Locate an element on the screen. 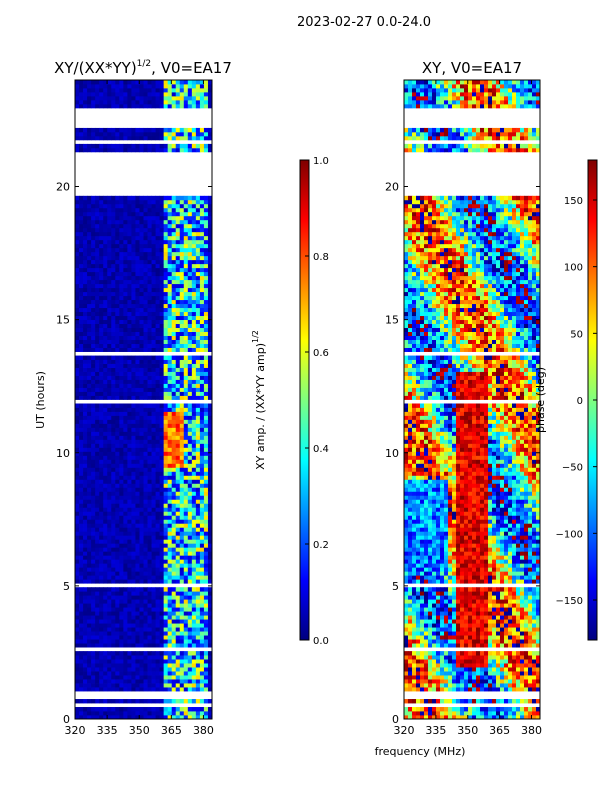 The width and height of the screenshot is (600, 804). amplitude-cbar-label-main: XY amp. / (XX*YY amp) is located at coordinates (260, 406).